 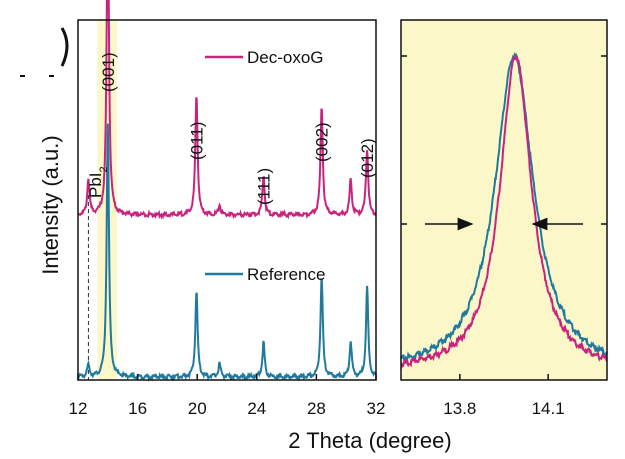 What do you see at coordinates (286, 274) in the screenshot?
I see `legend-label-reference: Reference` at bounding box center [286, 274].